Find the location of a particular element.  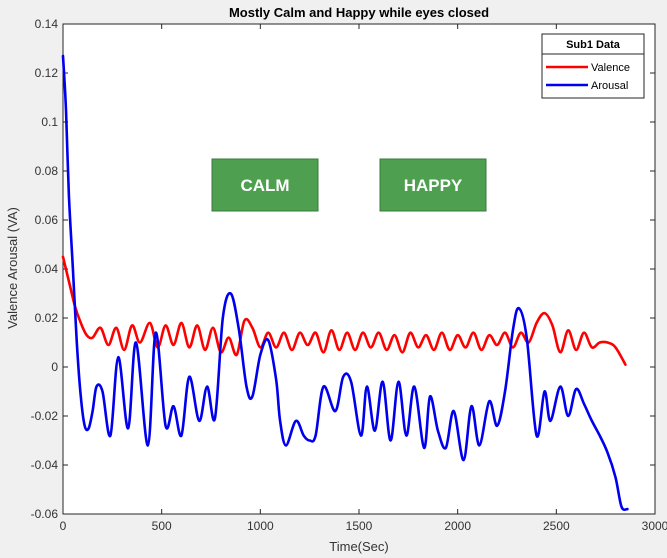

happy-annotation-box is located at coordinates (433, 185).